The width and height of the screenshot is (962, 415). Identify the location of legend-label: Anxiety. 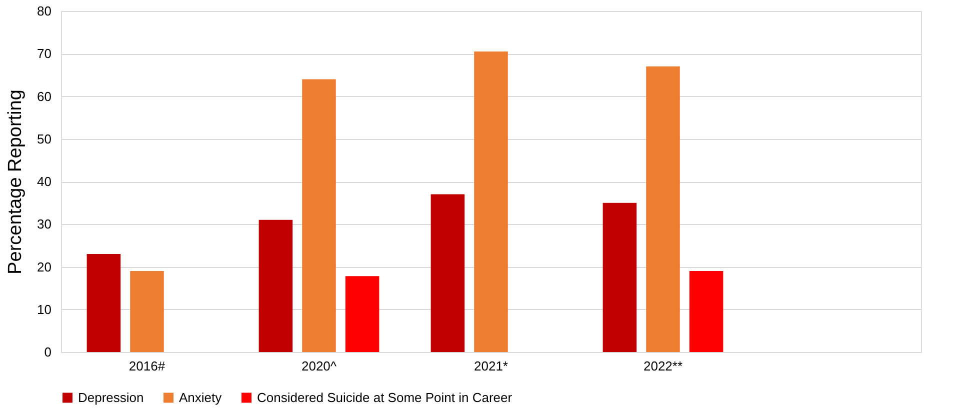
(200, 397).